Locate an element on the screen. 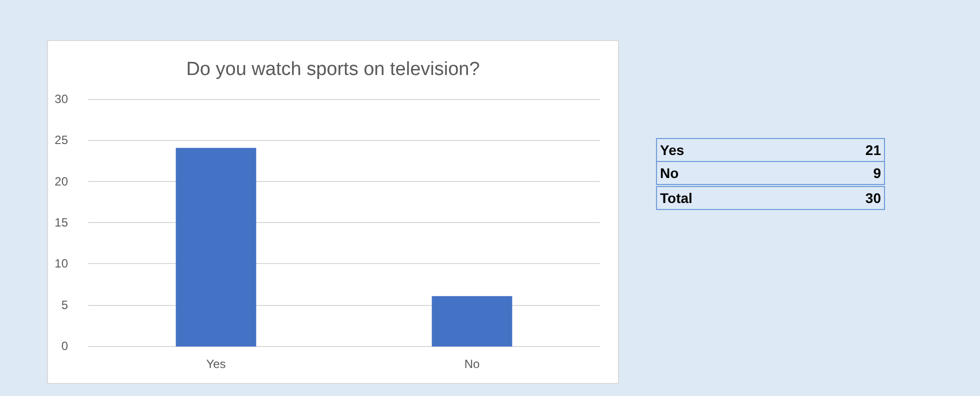 The height and width of the screenshot is (396, 980). category-label: No is located at coordinates (669, 173).